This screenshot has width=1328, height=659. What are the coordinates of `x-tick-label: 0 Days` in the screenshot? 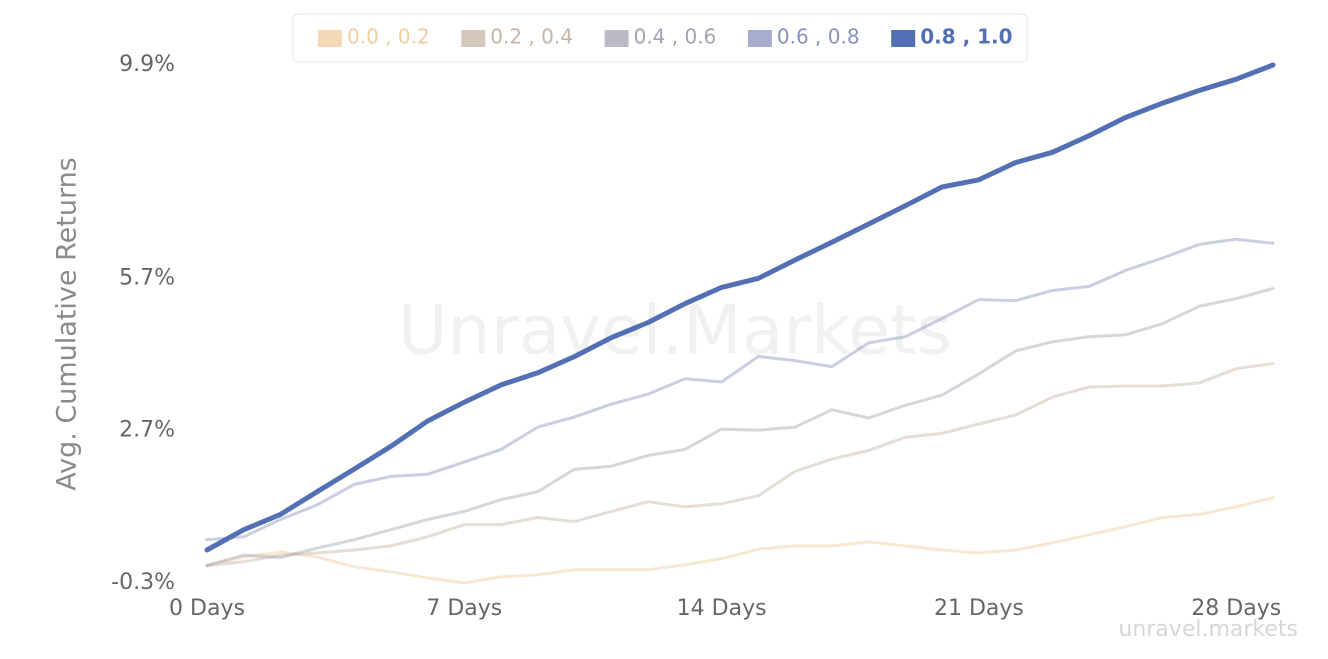 It's located at (207, 608).